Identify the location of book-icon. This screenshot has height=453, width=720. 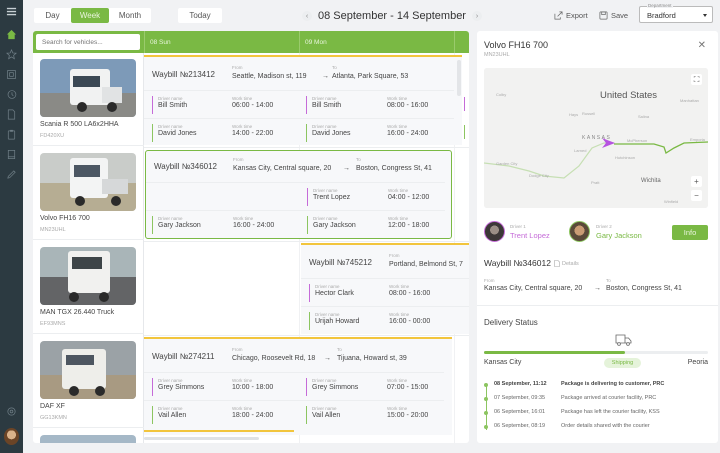
(11, 154).